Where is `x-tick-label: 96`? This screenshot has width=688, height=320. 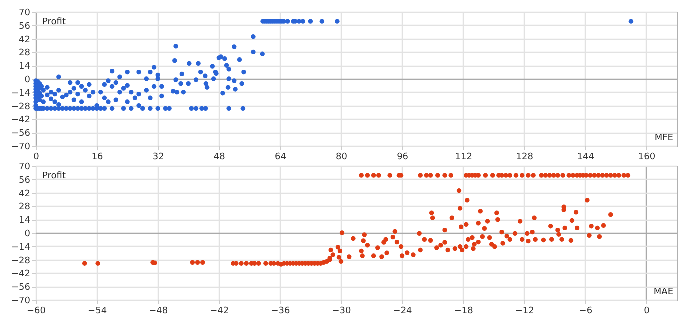
x-tick-label: 96 is located at coordinates (403, 157).